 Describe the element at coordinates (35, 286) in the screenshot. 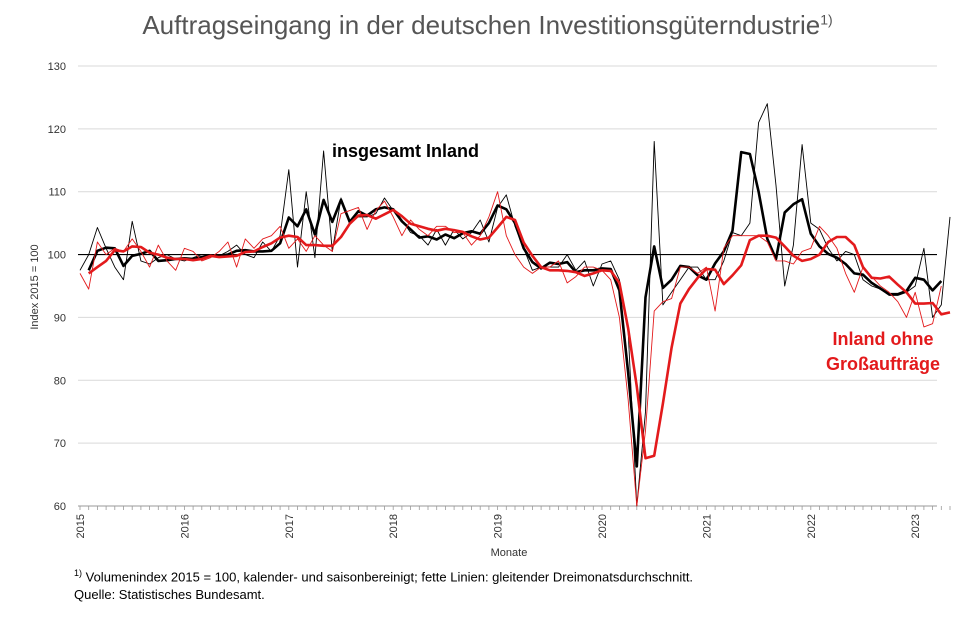

I see `y-axis-label: Index 2015 = 100` at that location.